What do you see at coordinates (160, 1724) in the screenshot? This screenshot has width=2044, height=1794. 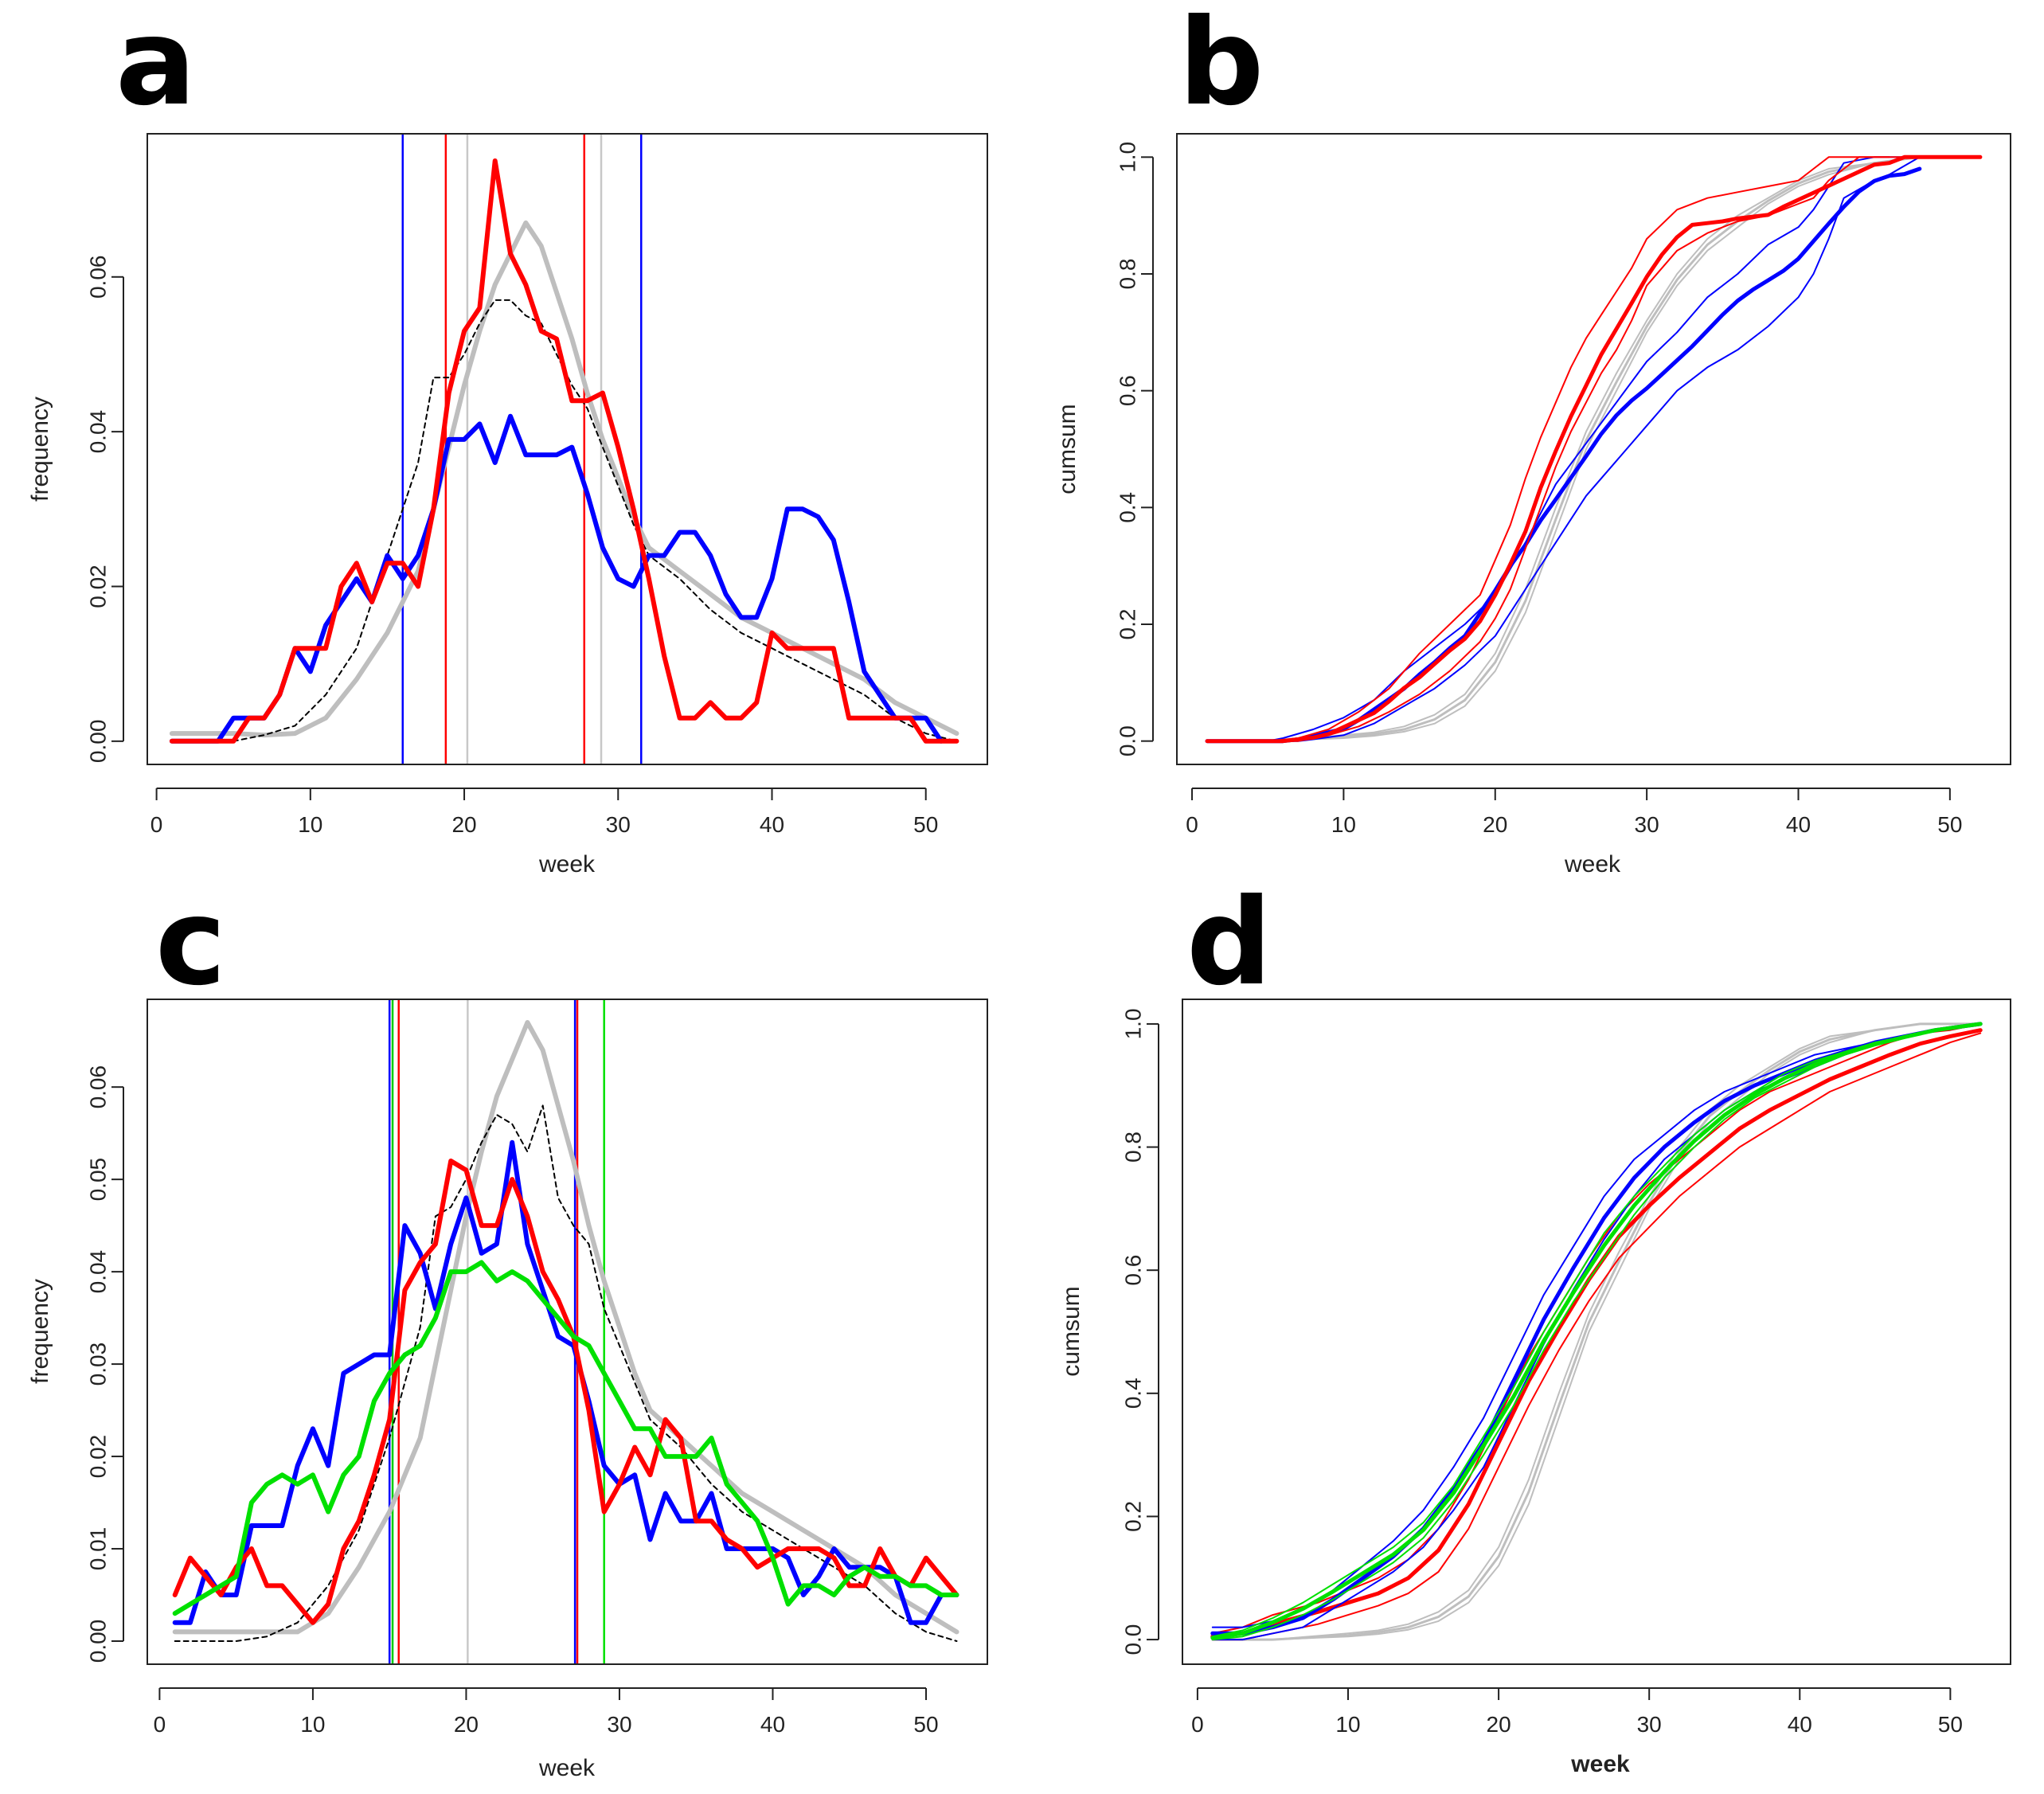 I see `x-tick-label-c-0: 0` at bounding box center [160, 1724].